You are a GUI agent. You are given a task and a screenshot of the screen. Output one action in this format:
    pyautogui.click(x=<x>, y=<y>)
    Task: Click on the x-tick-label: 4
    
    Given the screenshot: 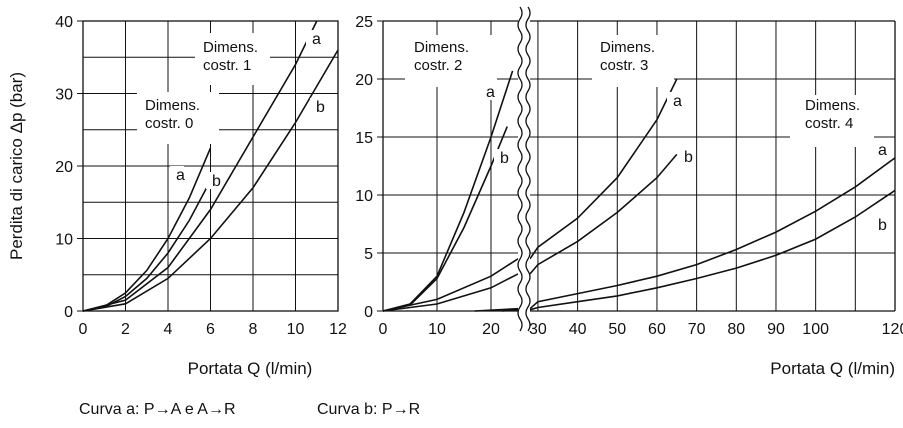 What is the action you would take?
    pyautogui.click(x=168, y=329)
    